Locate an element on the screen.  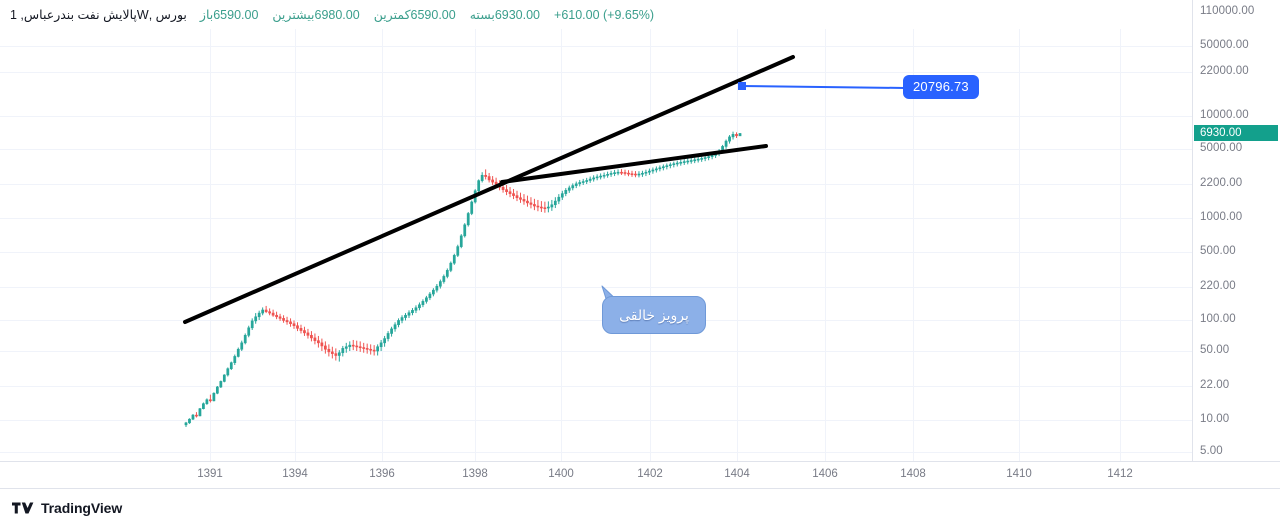
ohlc-open-label: باز is located at coordinates (206, 15).